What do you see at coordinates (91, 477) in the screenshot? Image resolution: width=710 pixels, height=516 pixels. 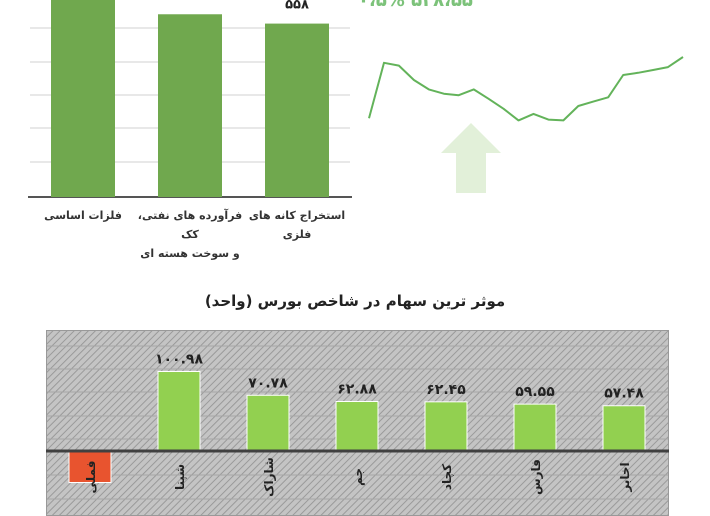 I see `category-label: فملی` at bounding box center [91, 477].